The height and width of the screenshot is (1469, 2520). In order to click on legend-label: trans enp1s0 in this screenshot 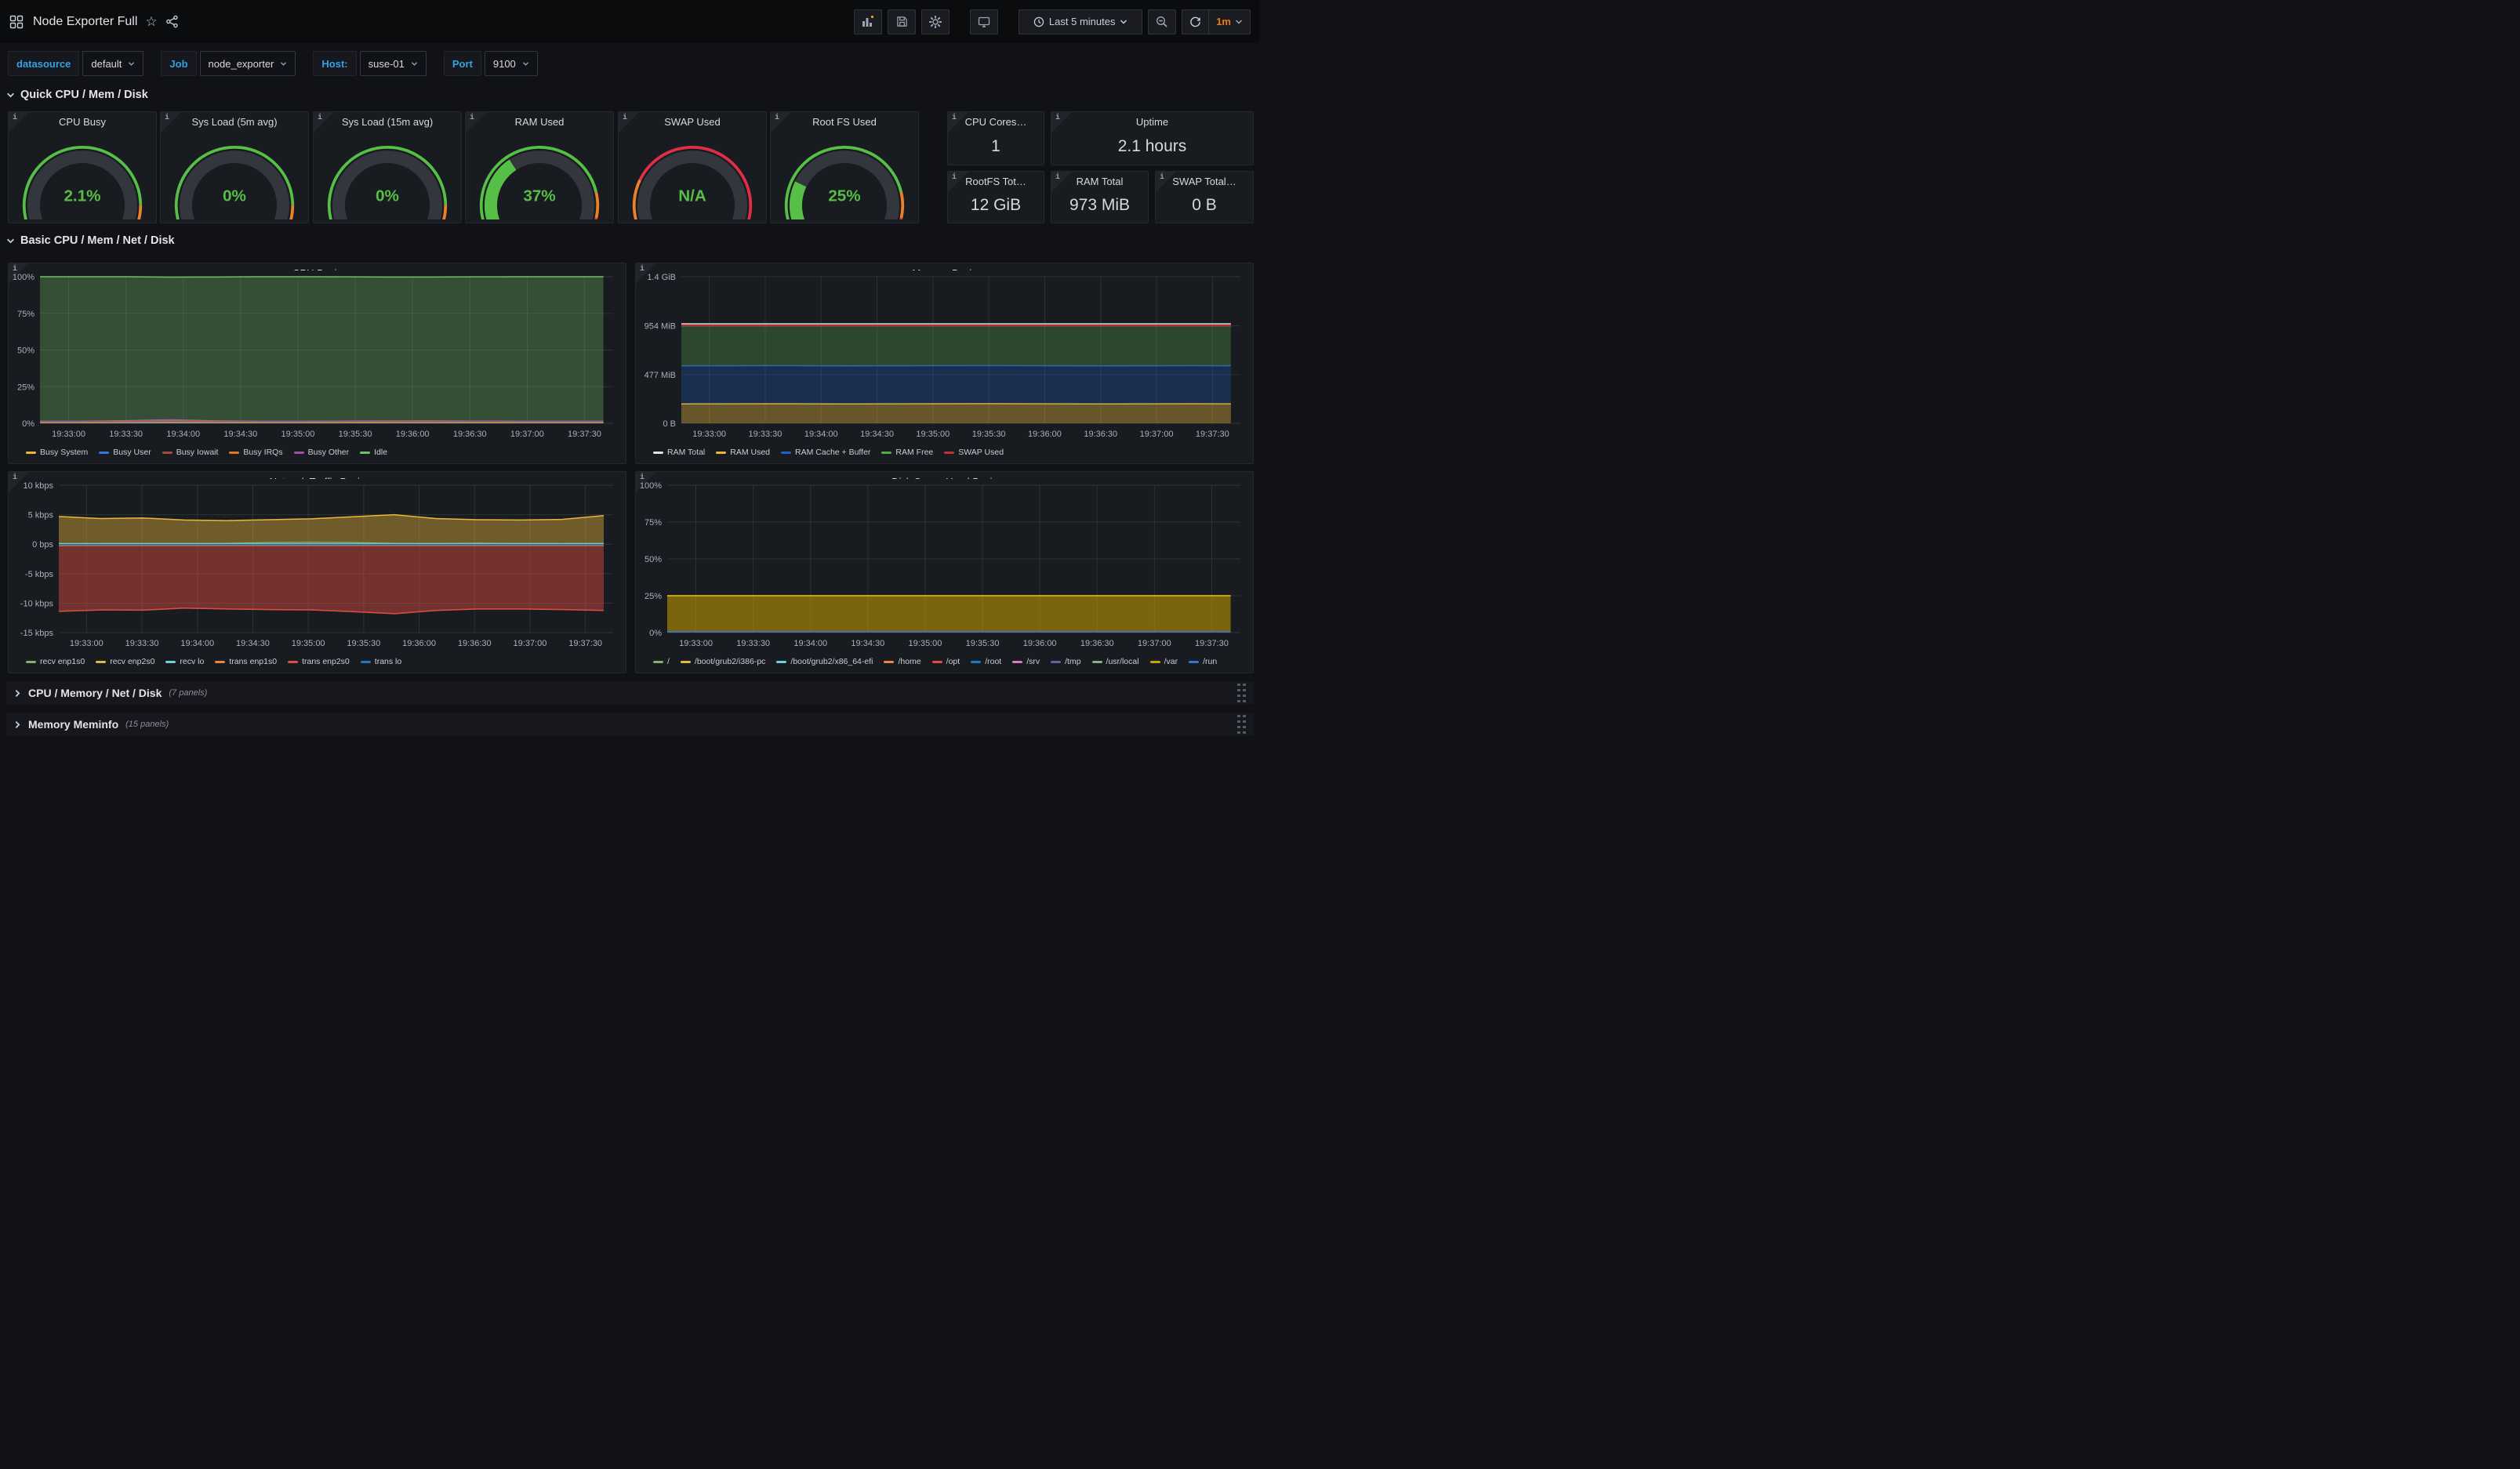, I will do `click(253, 662)`.